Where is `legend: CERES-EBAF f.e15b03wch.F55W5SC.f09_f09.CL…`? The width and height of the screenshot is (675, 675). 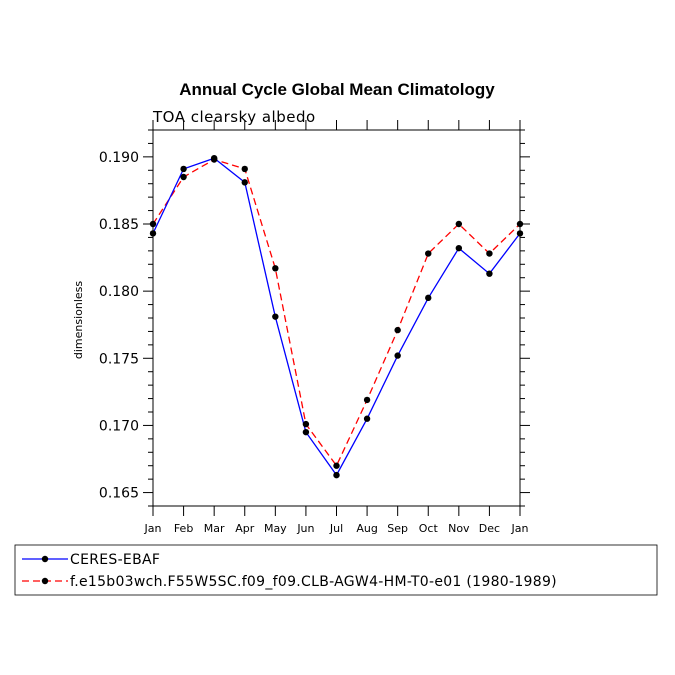
legend: CERES-EBAF f.e15b03wch.F55W5SC.f09_f09.CL… is located at coordinates (336, 570).